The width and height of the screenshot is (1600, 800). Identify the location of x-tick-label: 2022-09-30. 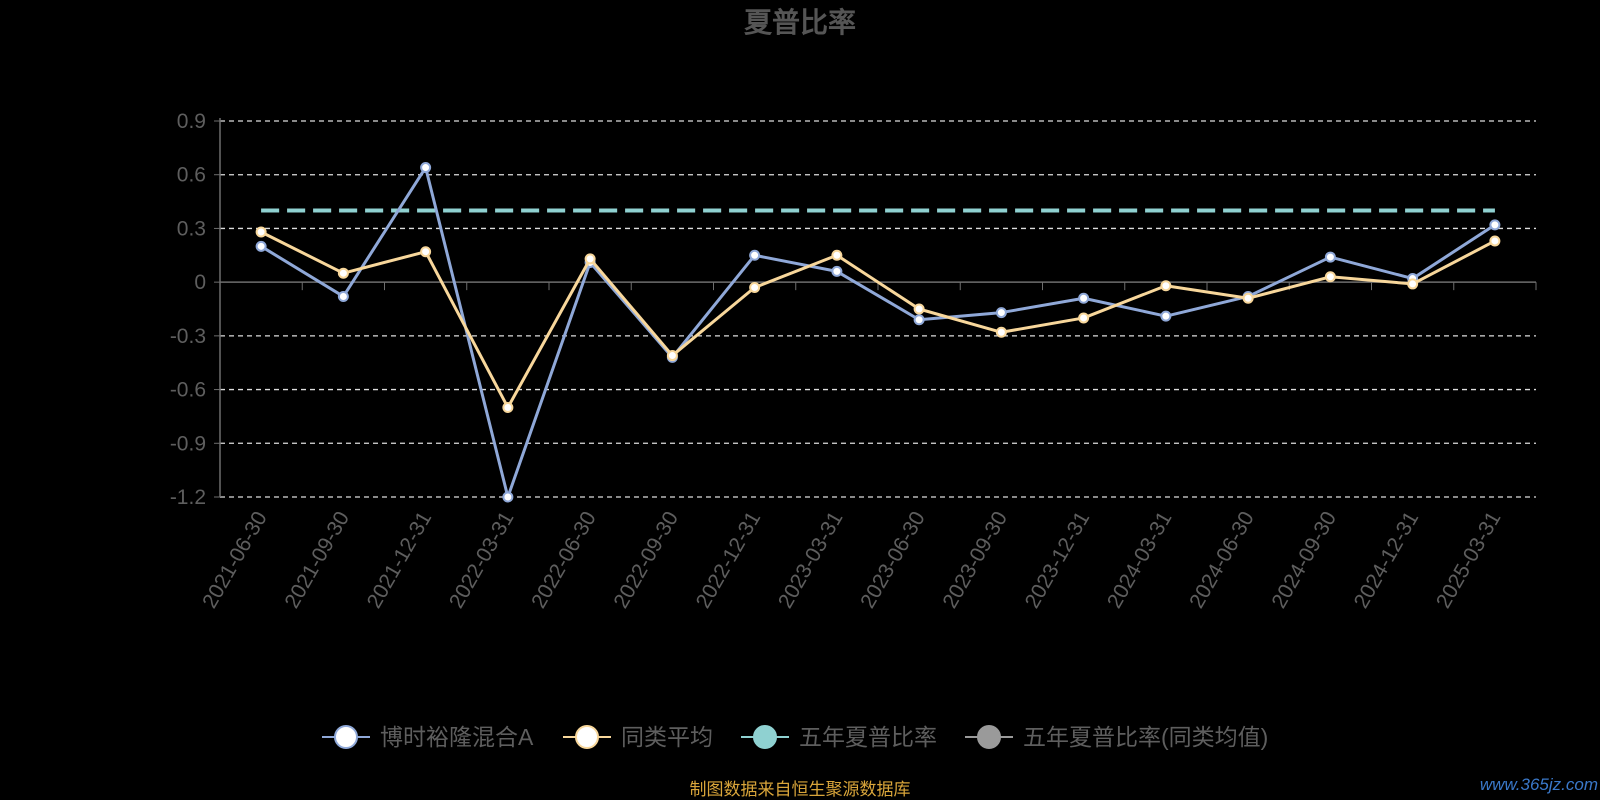
(646, 560).